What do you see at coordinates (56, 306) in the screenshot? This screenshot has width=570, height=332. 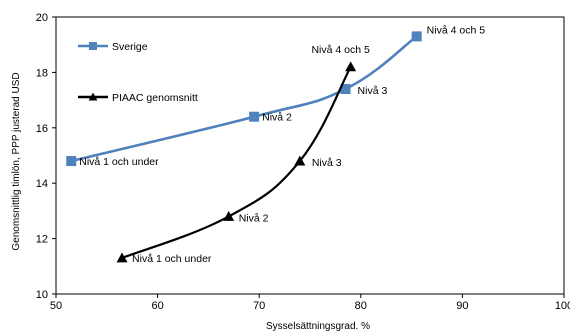 I see `x-tick-label: 50` at bounding box center [56, 306].